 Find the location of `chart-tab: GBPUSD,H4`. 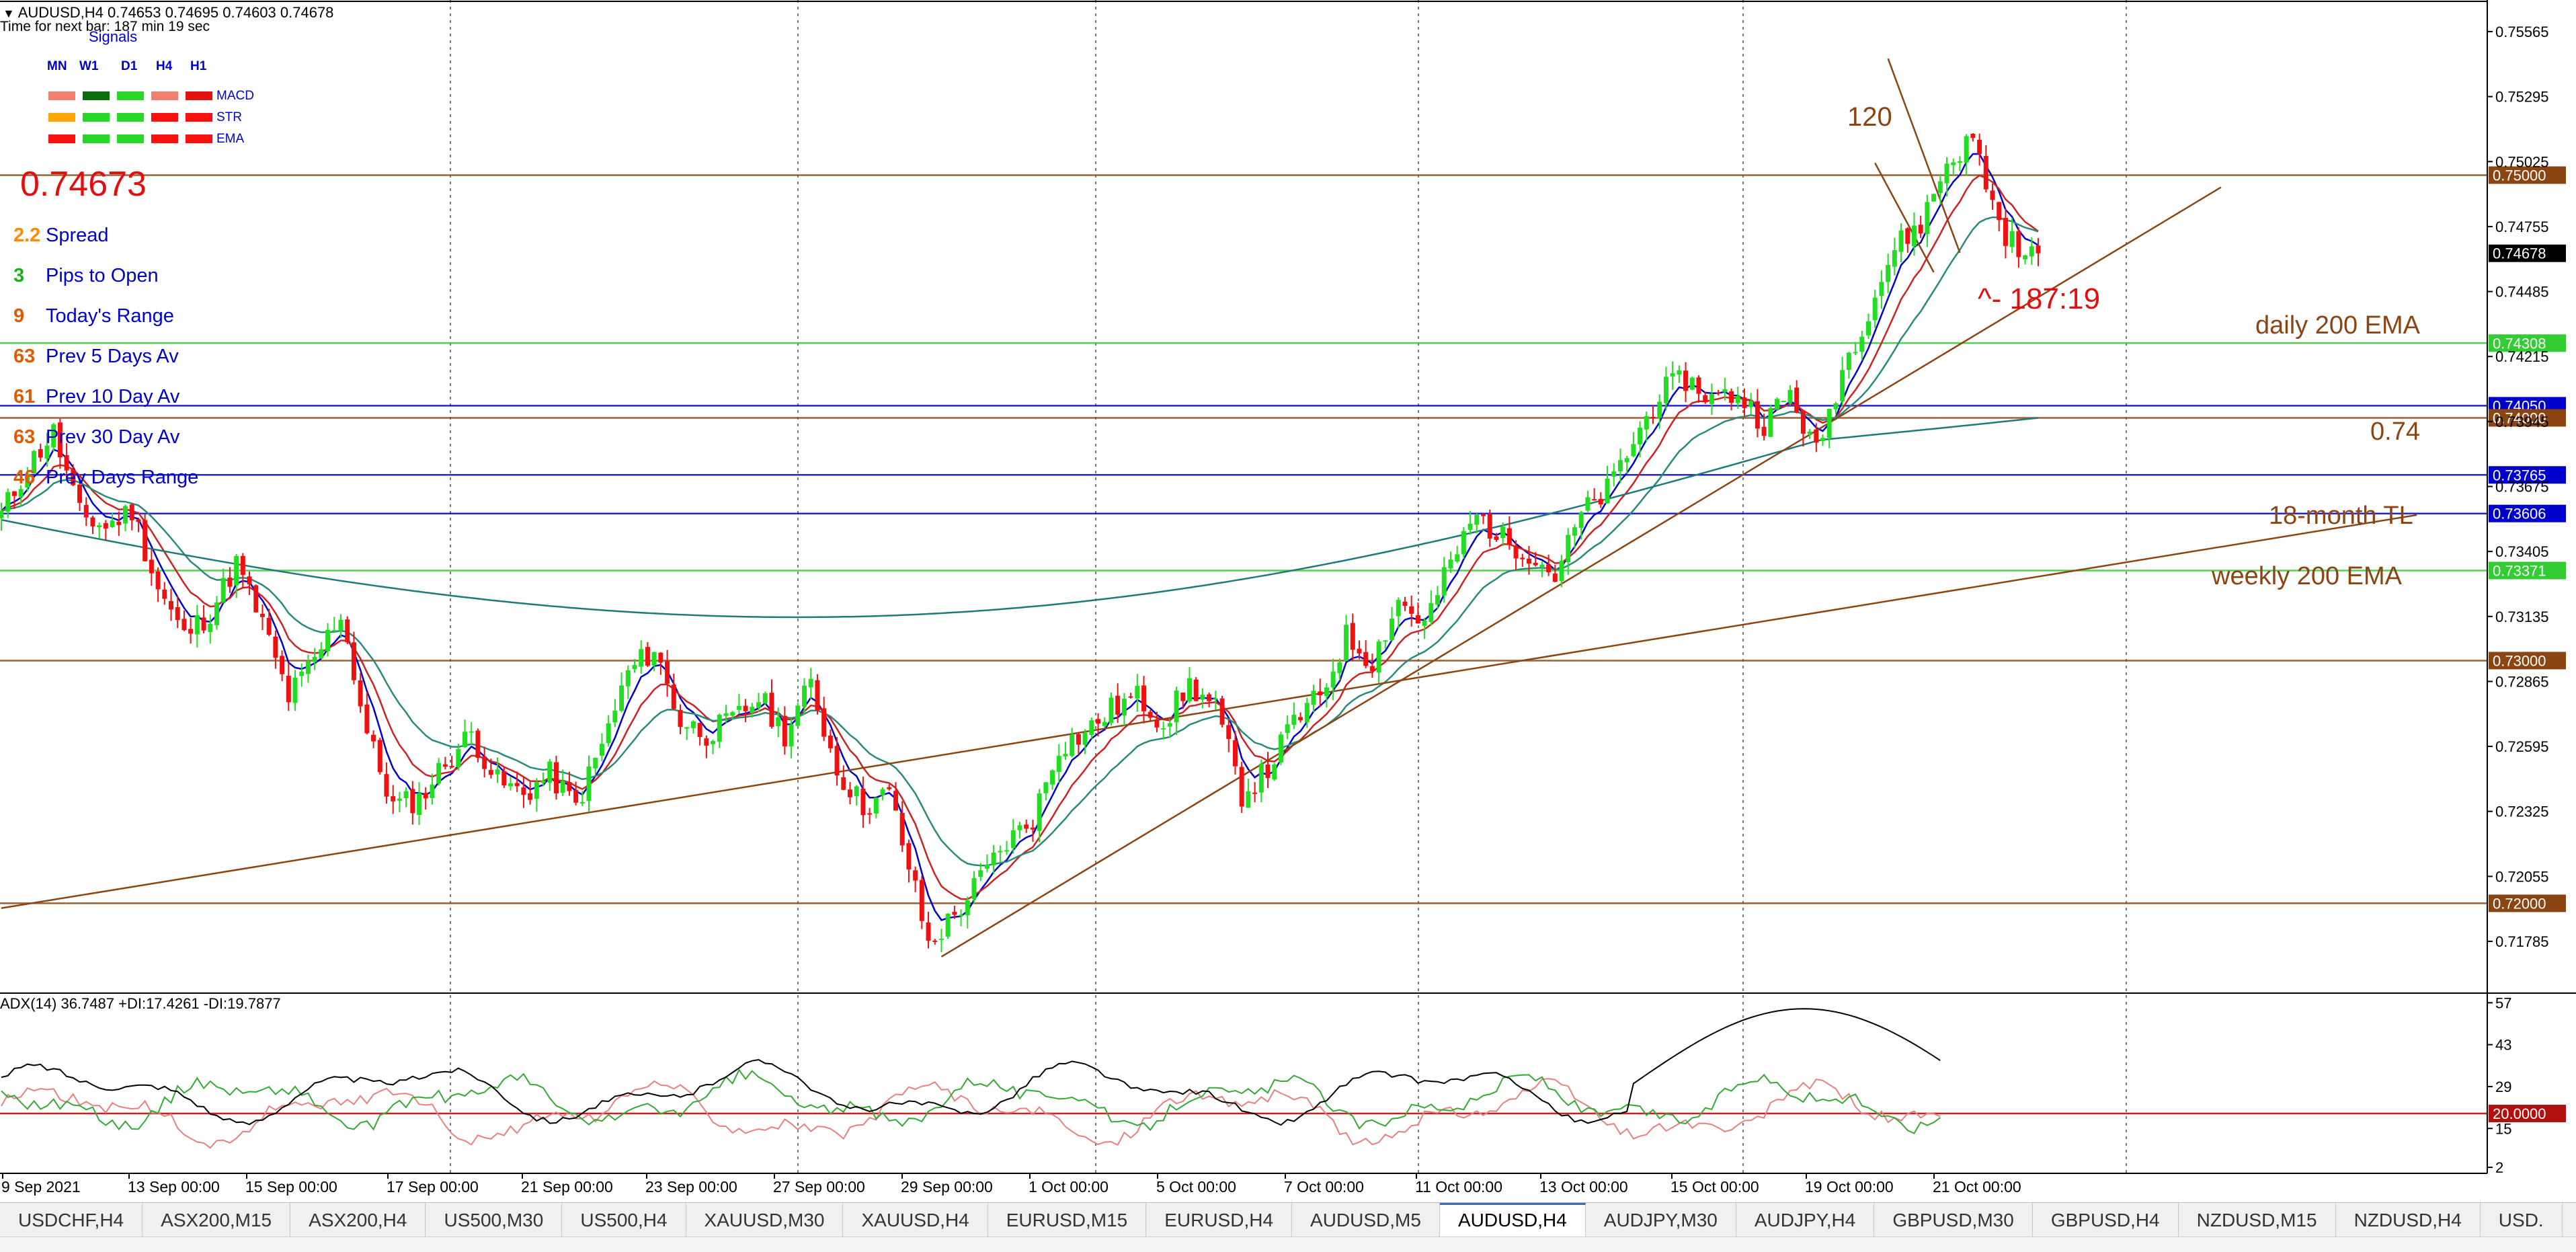

chart-tab: GBPUSD,H4 is located at coordinates (2106, 1220).